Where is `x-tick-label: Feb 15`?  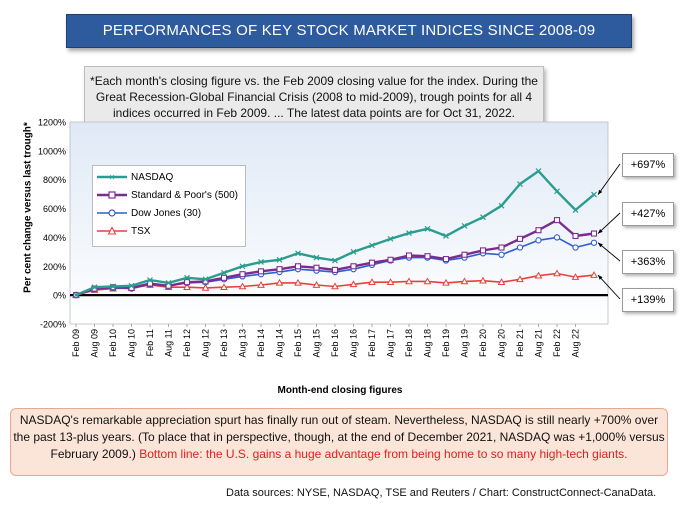
x-tick-label: Feb 15 is located at coordinates (298, 343).